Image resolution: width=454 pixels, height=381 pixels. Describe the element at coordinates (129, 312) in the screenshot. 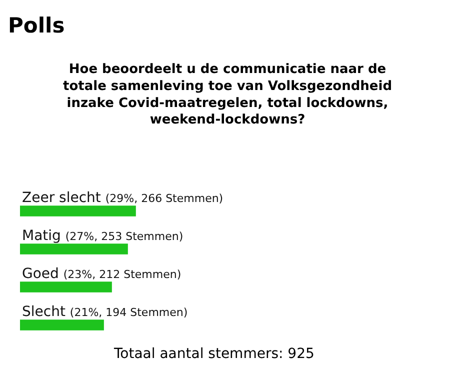

I see `data-label: (21%, 194 Stemmen)` at that location.